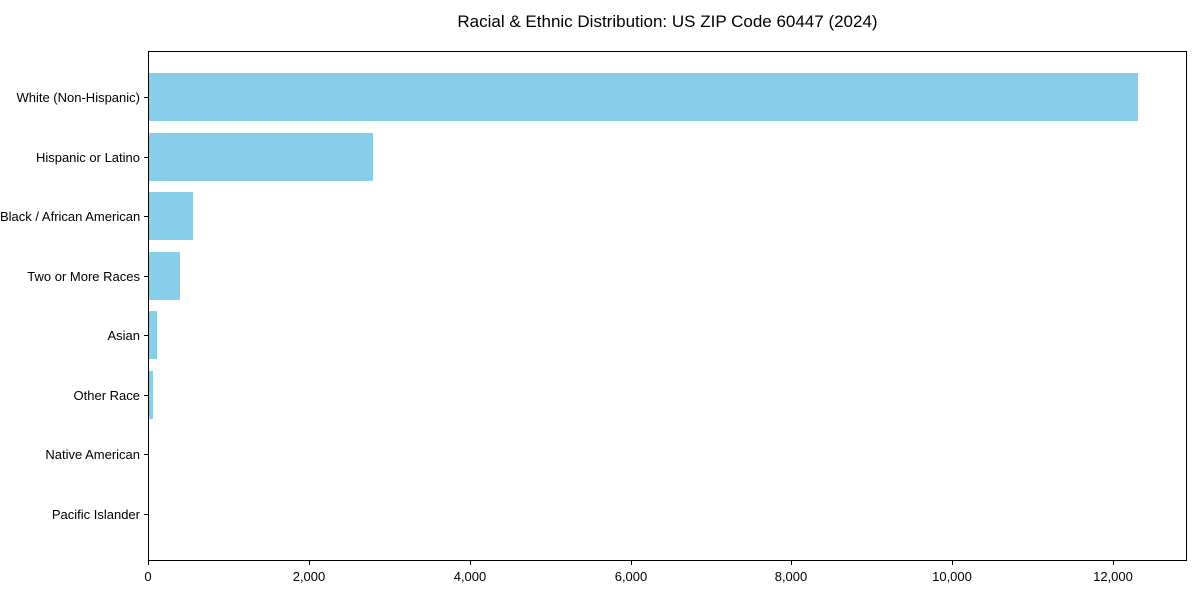 The width and height of the screenshot is (1200, 600). What do you see at coordinates (95, 514) in the screenshot?
I see `y-tick-label: Pacific Islander` at bounding box center [95, 514].